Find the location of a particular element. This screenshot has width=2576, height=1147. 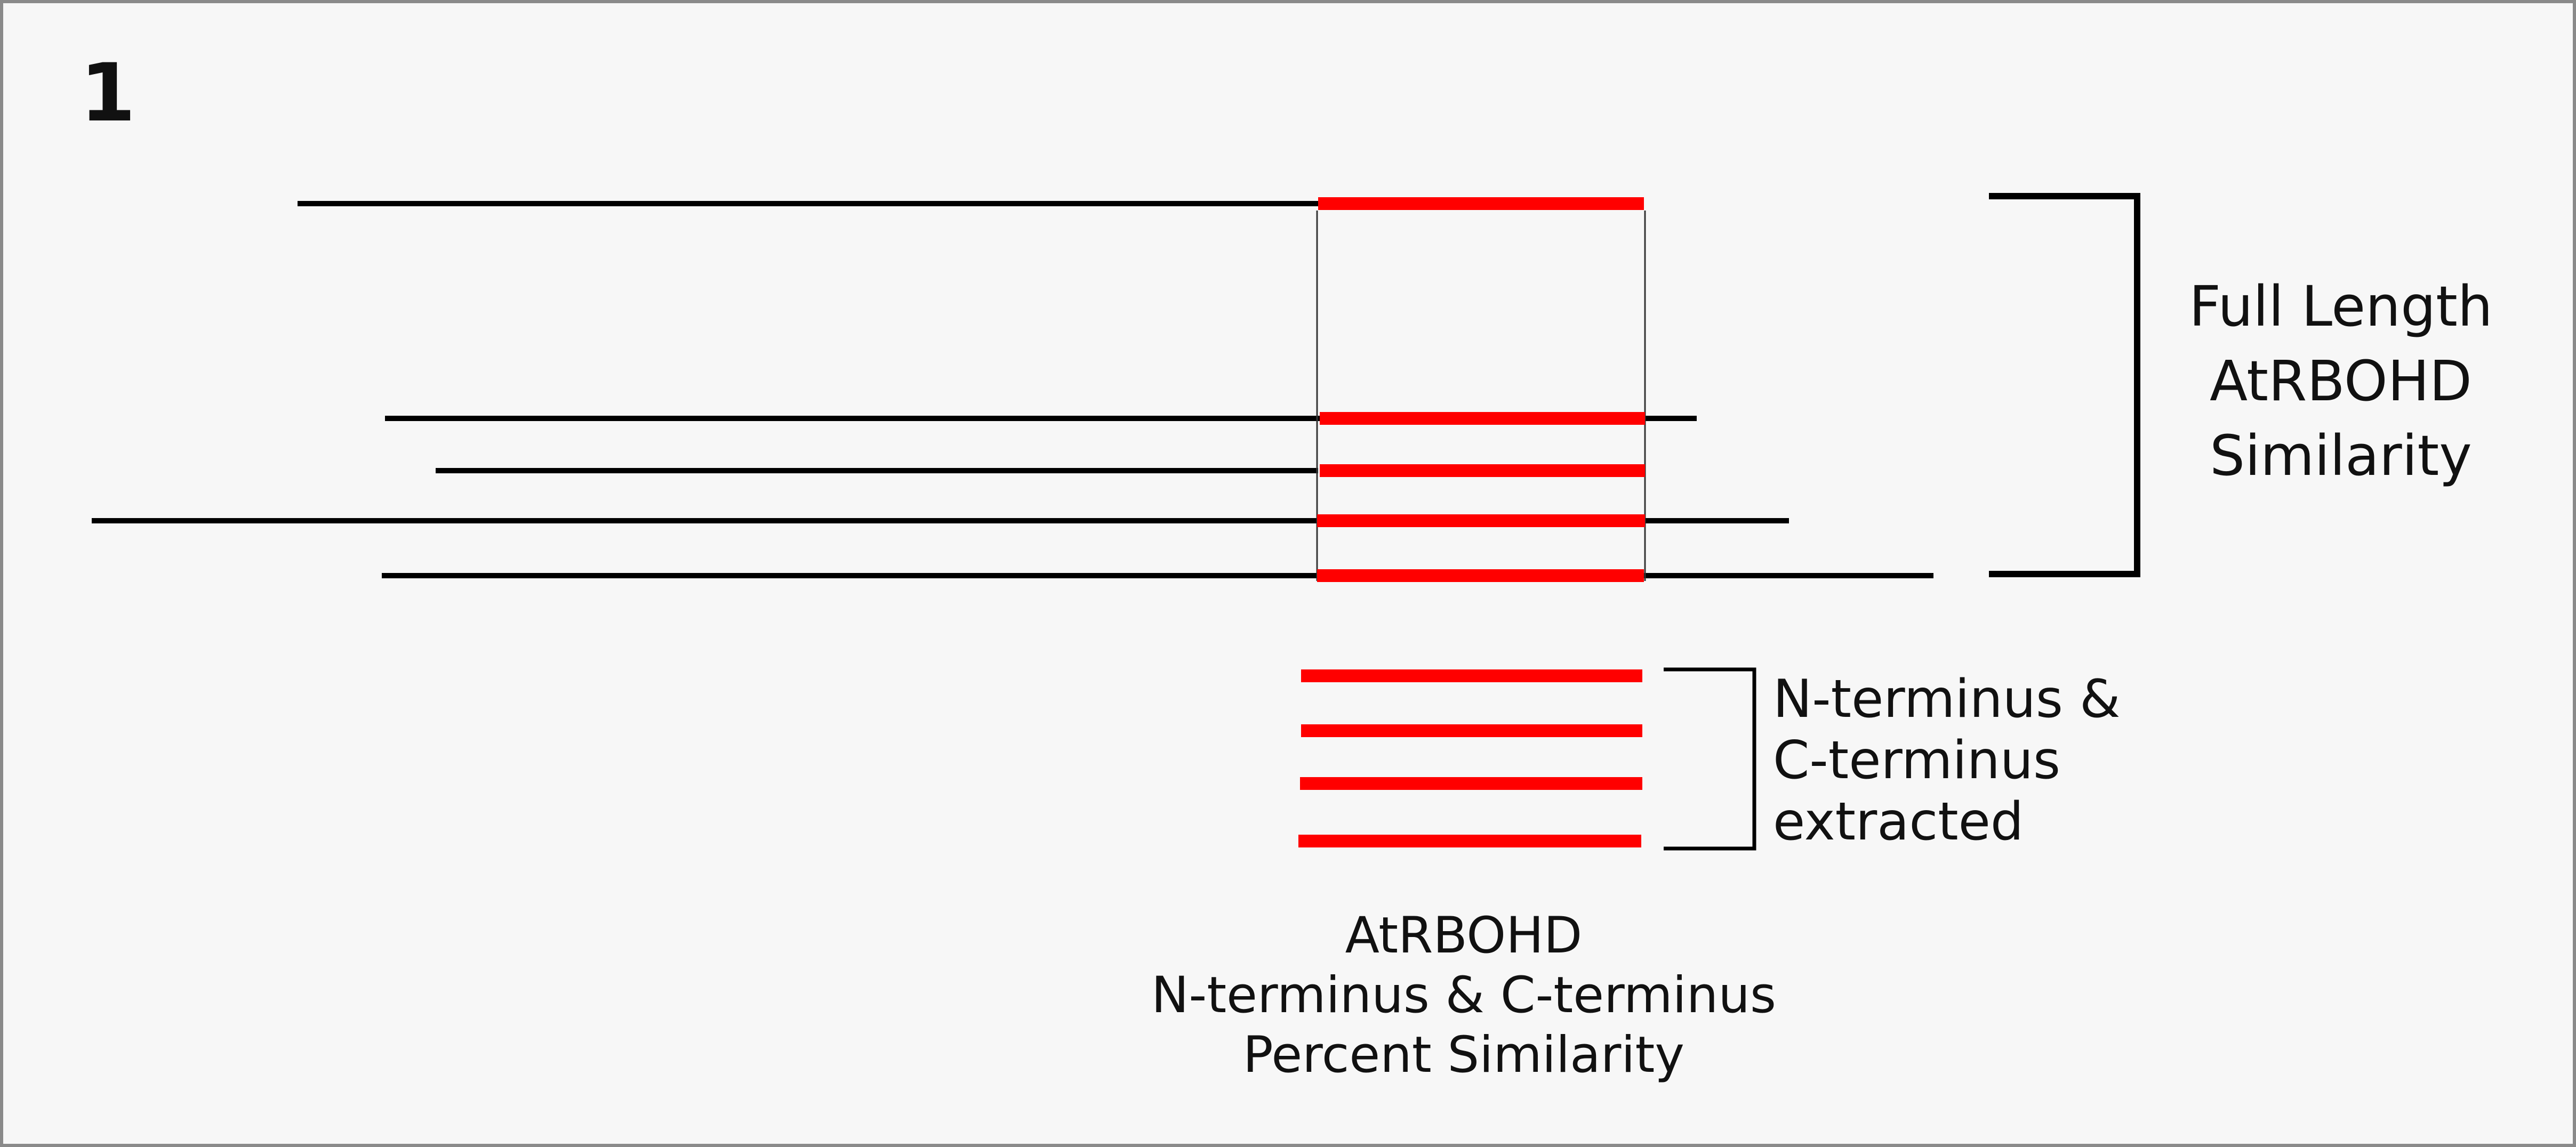

extracted-segments is located at coordinates (1470, 758).